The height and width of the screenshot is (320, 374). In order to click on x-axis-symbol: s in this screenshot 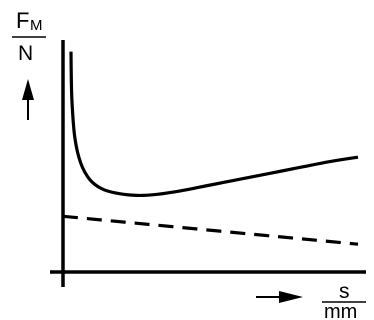, I will do `click(344, 291)`.